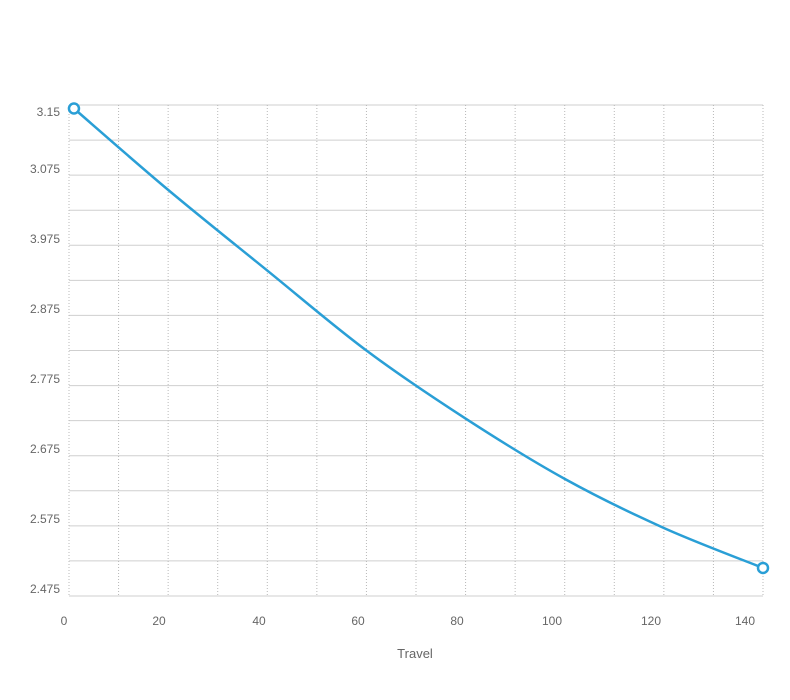 This screenshot has height=700, width=790. I want to click on y-tick-label: 2.575, so click(45, 519).